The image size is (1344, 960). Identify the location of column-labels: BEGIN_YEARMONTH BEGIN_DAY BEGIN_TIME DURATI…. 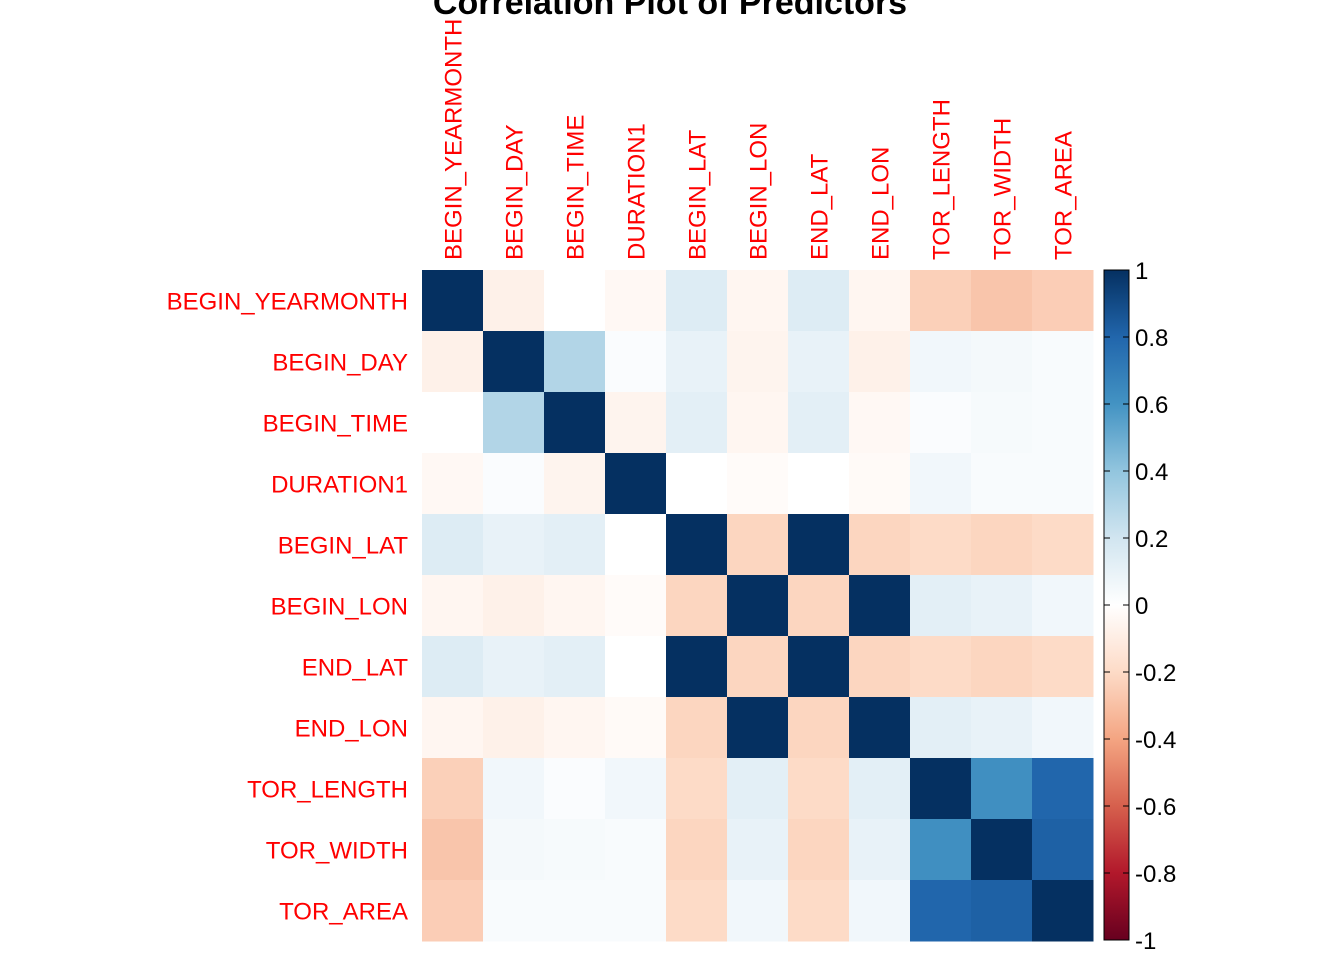
(759, 139).